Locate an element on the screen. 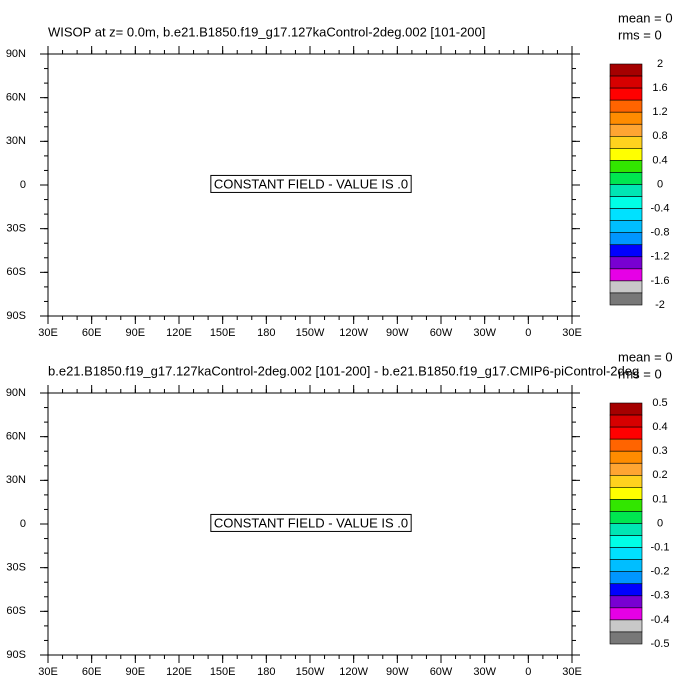  y-tick-label: 0 is located at coordinates (23, 185).